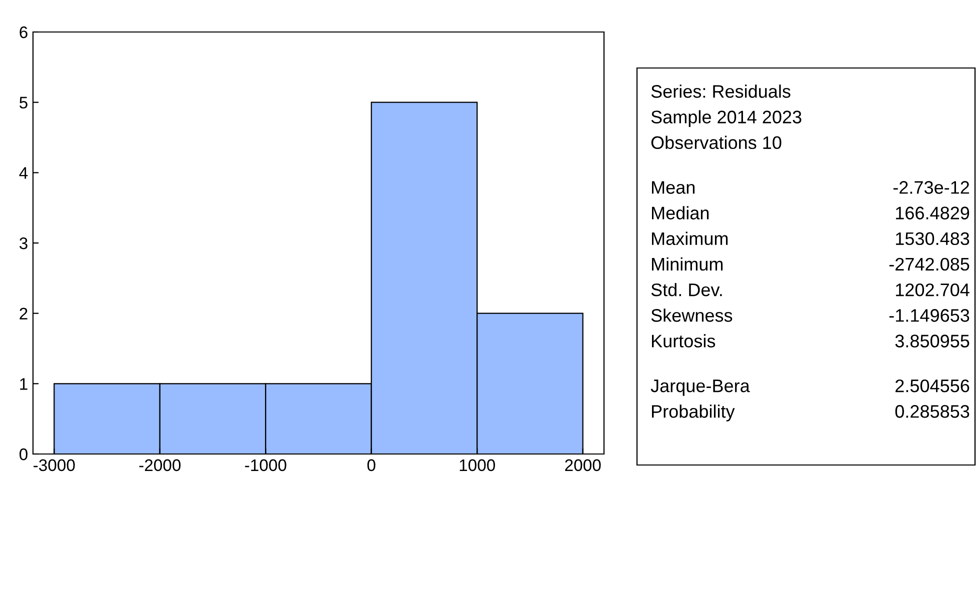 The height and width of the screenshot is (601, 976). What do you see at coordinates (477, 465) in the screenshot?
I see `x-tick-label: 1000` at bounding box center [477, 465].